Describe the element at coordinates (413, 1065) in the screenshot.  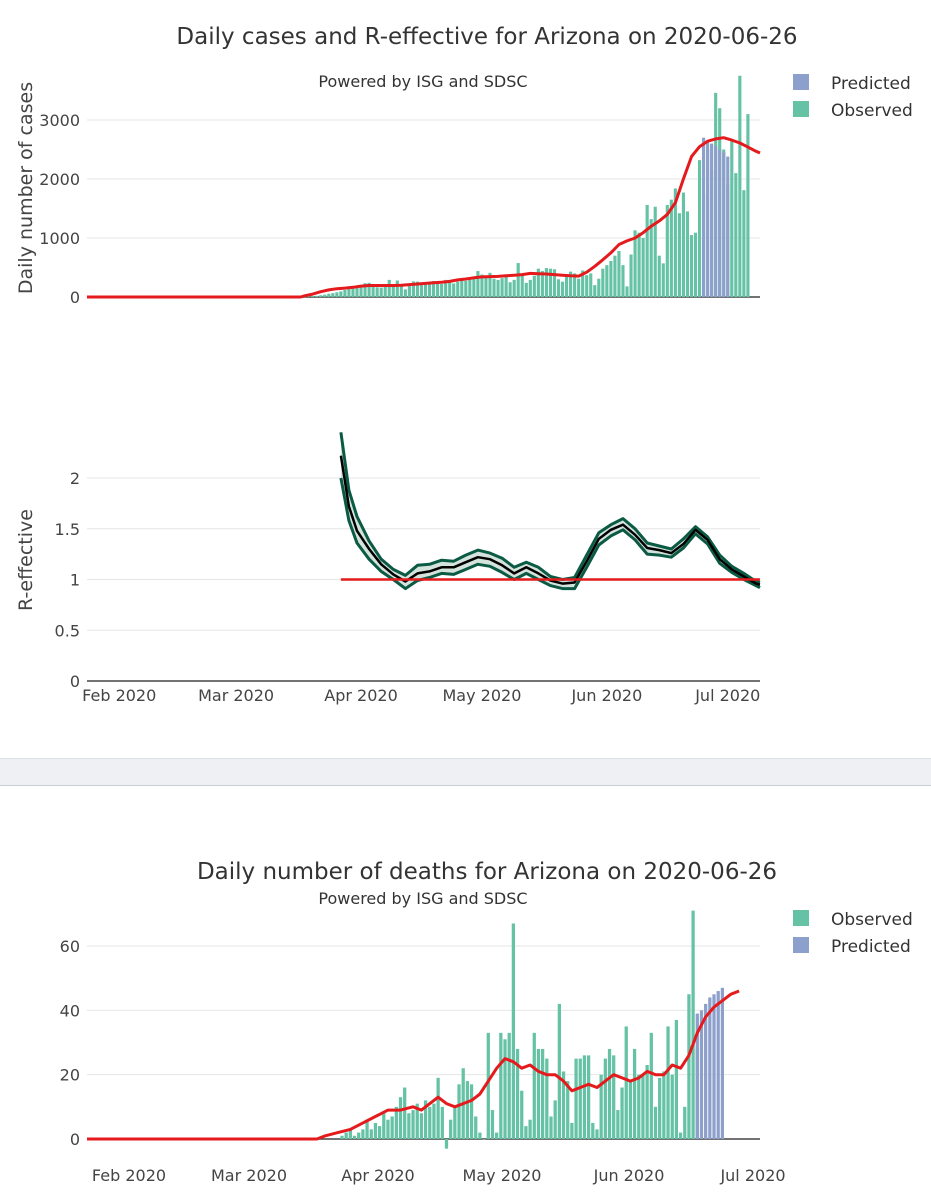
I see `deaths-trend-line` at that location.